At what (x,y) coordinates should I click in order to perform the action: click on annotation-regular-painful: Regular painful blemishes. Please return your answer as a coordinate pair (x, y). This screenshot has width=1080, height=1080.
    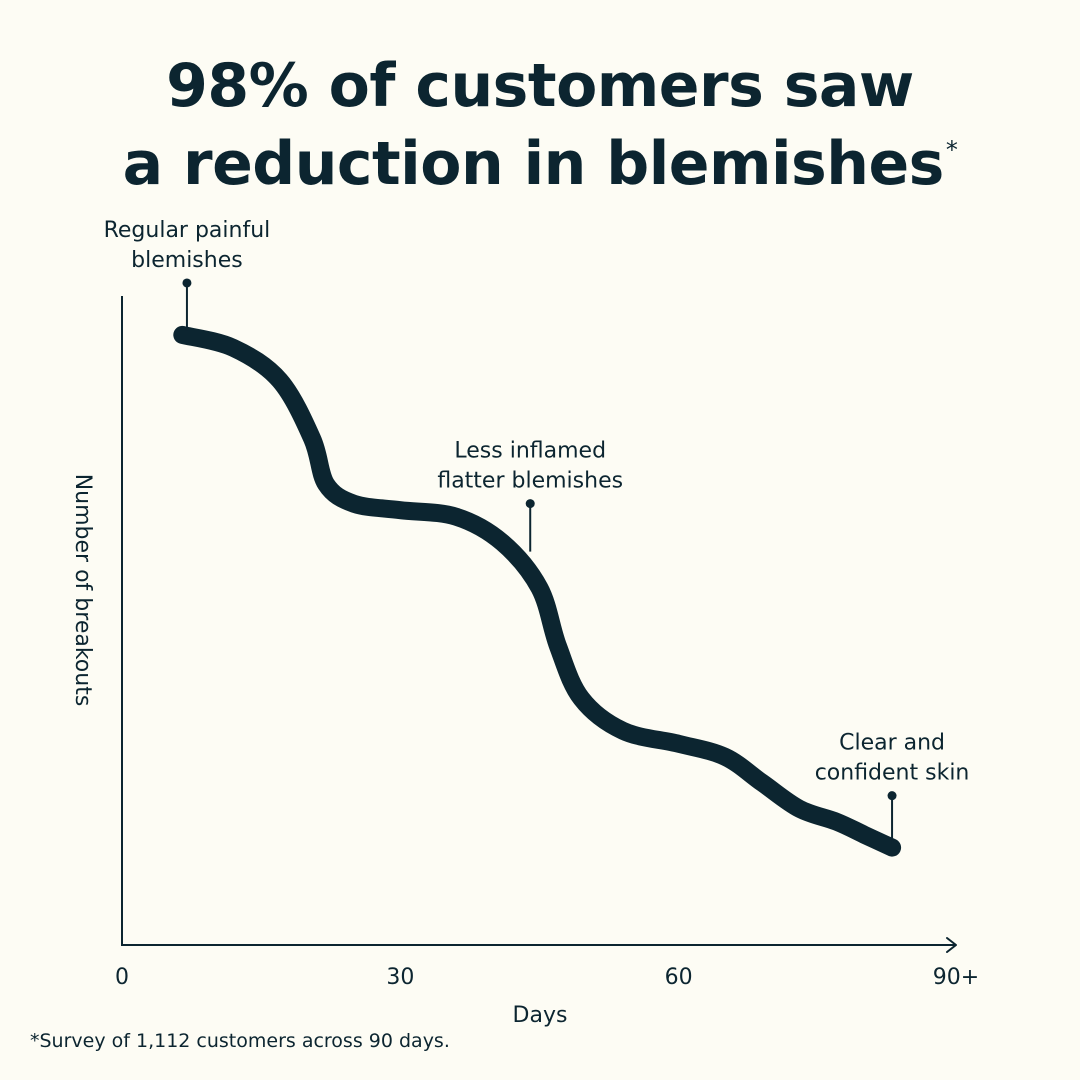
    Looking at the image, I should click on (187, 274).